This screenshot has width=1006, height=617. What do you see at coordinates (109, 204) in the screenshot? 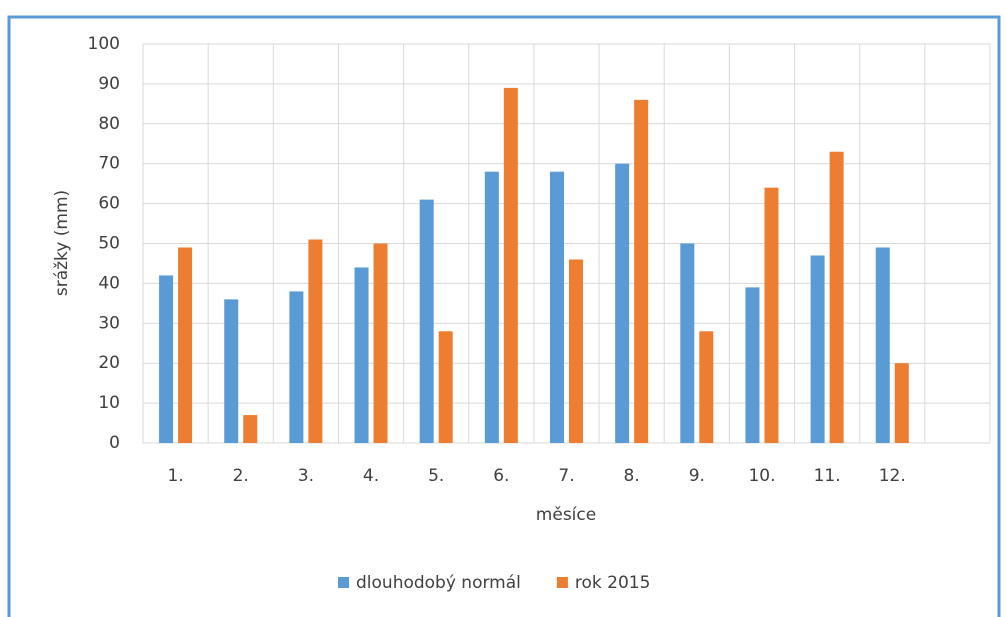
I see `y-tick-label: 60` at bounding box center [109, 204].